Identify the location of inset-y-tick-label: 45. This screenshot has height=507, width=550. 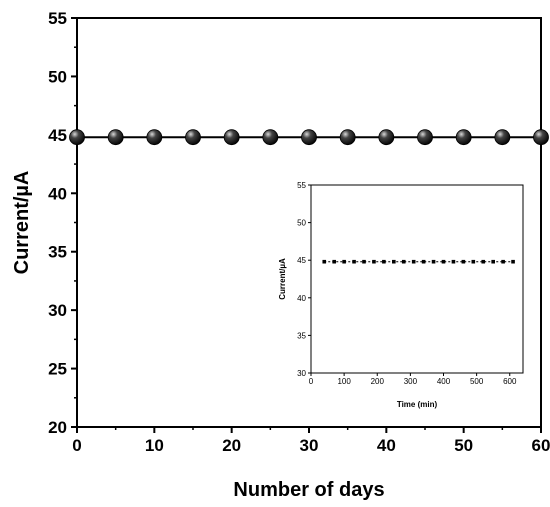
(301, 260).